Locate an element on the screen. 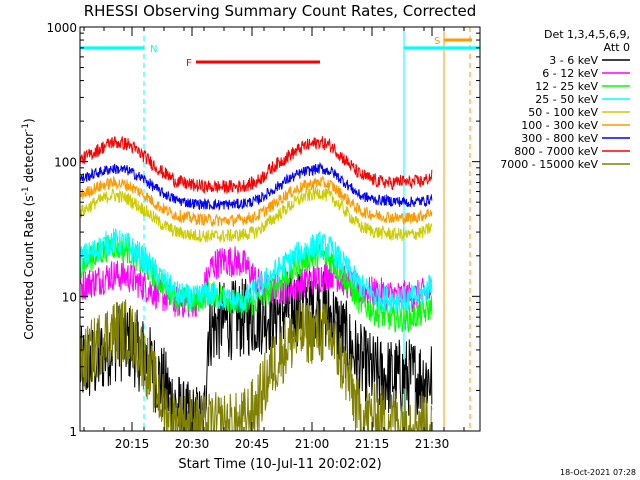 This screenshot has height=480, width=640. y-axis-label: Corrected Count Rate (s-1 detector-1) is located at coordinates (28, 228).